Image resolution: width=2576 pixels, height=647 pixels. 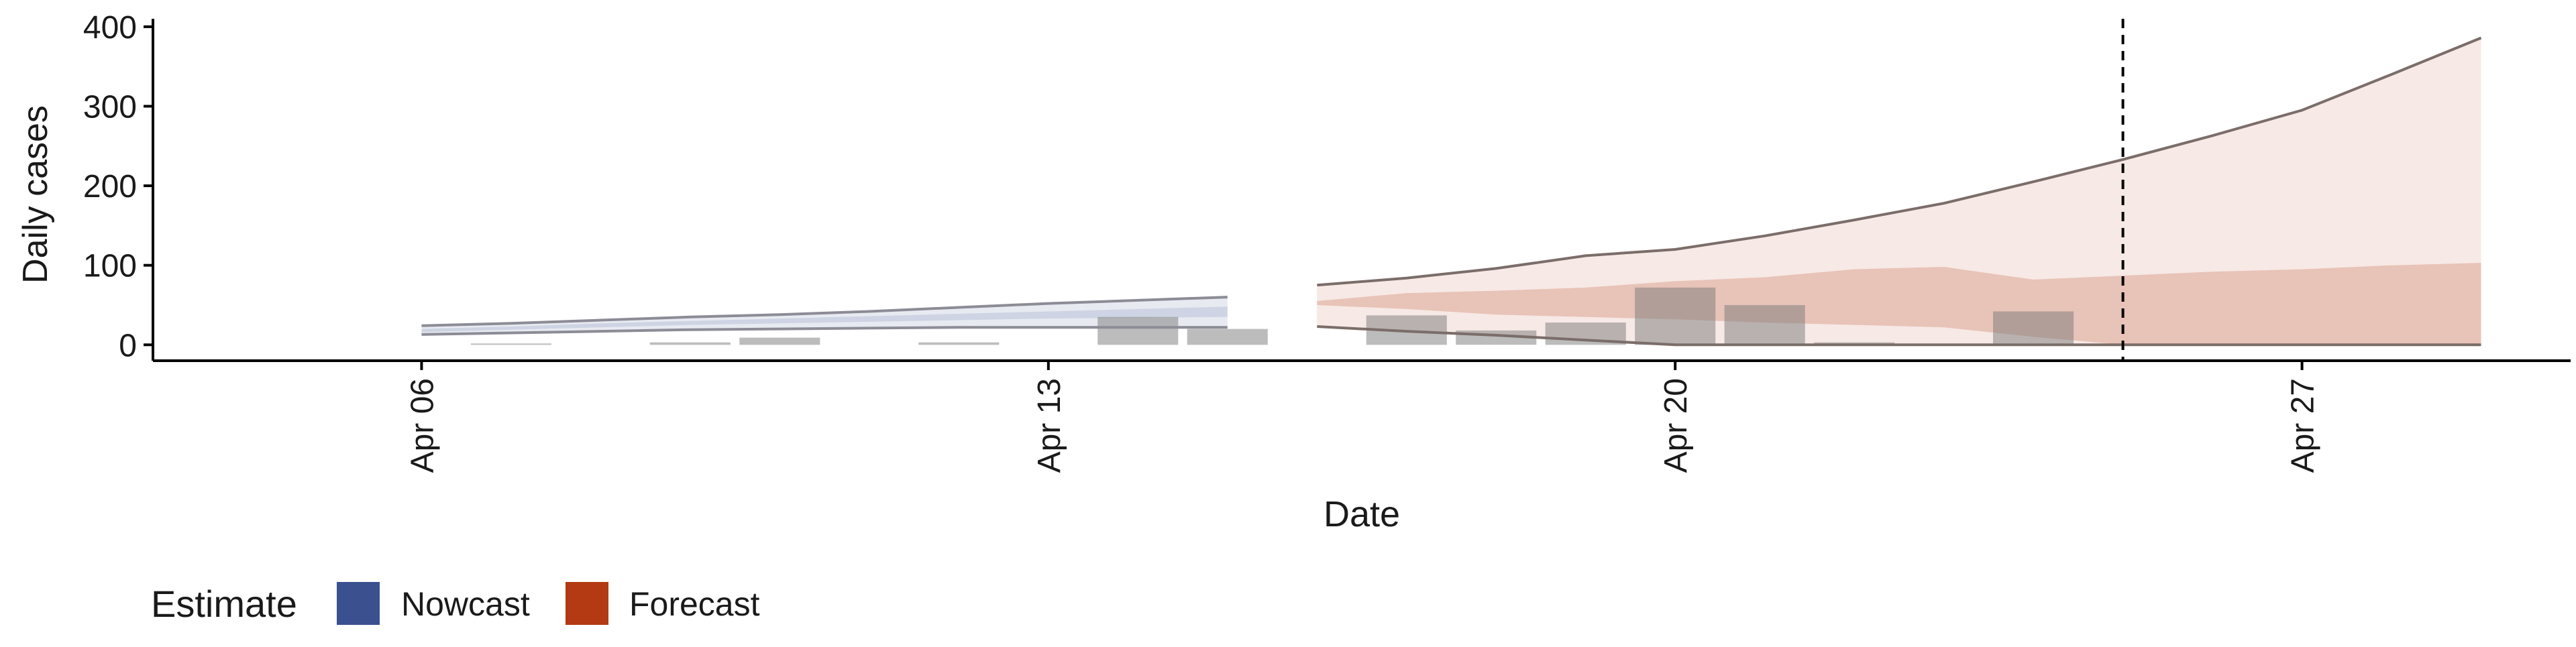 I want to click on legend: Estimate Nowcast Forecast, so click(x=455, y=603).